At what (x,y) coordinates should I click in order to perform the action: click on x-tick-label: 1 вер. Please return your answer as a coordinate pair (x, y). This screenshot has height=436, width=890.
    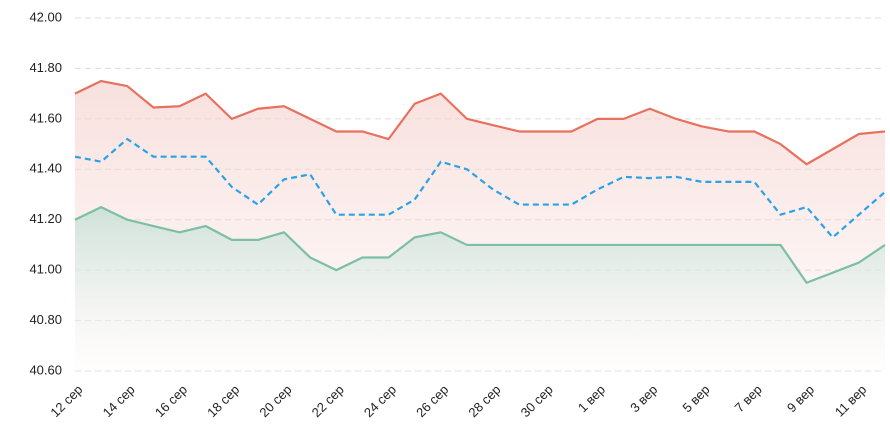
    Looking at the image, I should click on (591, 398).